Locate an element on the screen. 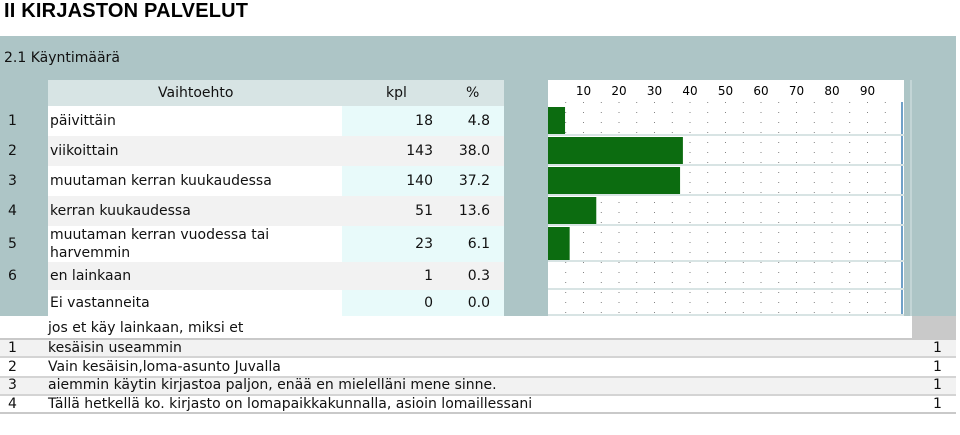  row-label: Ei vastanneita is located at coordinates (100, 303).